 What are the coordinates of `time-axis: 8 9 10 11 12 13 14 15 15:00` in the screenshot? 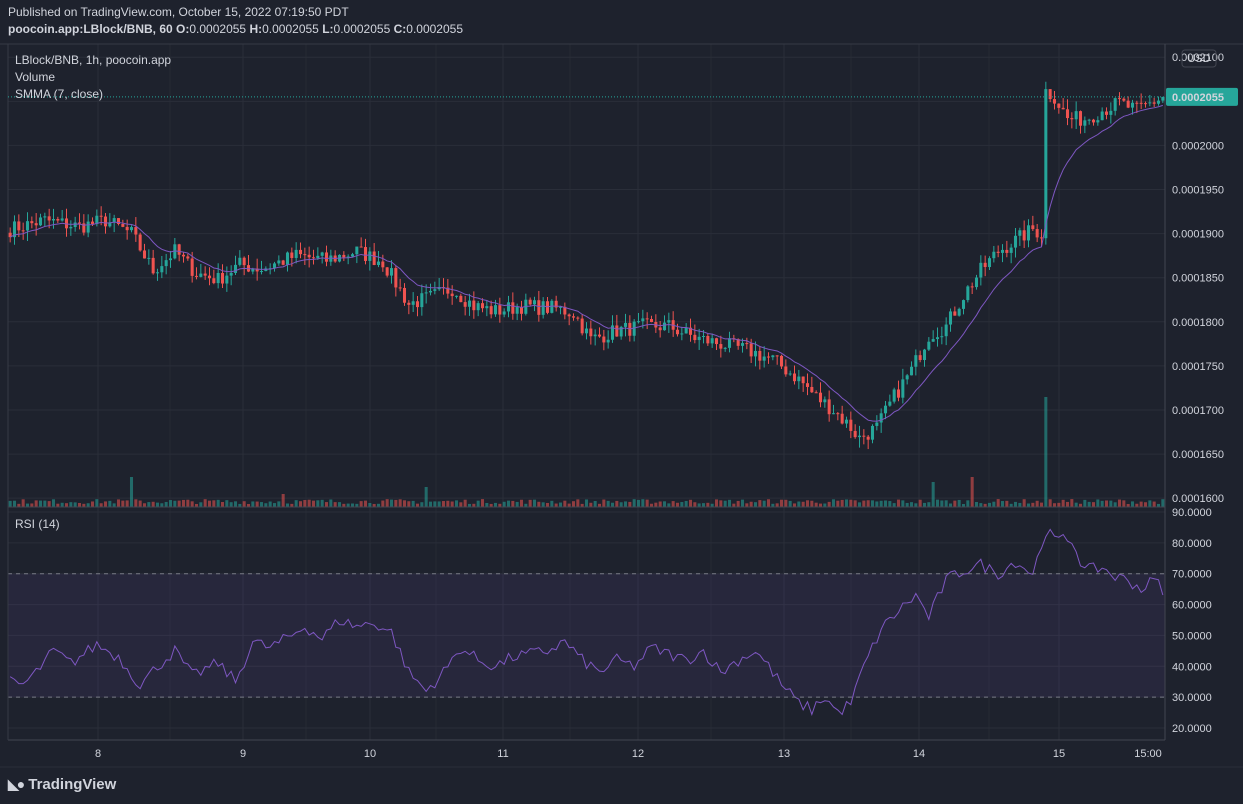 It's located at (628, 754).